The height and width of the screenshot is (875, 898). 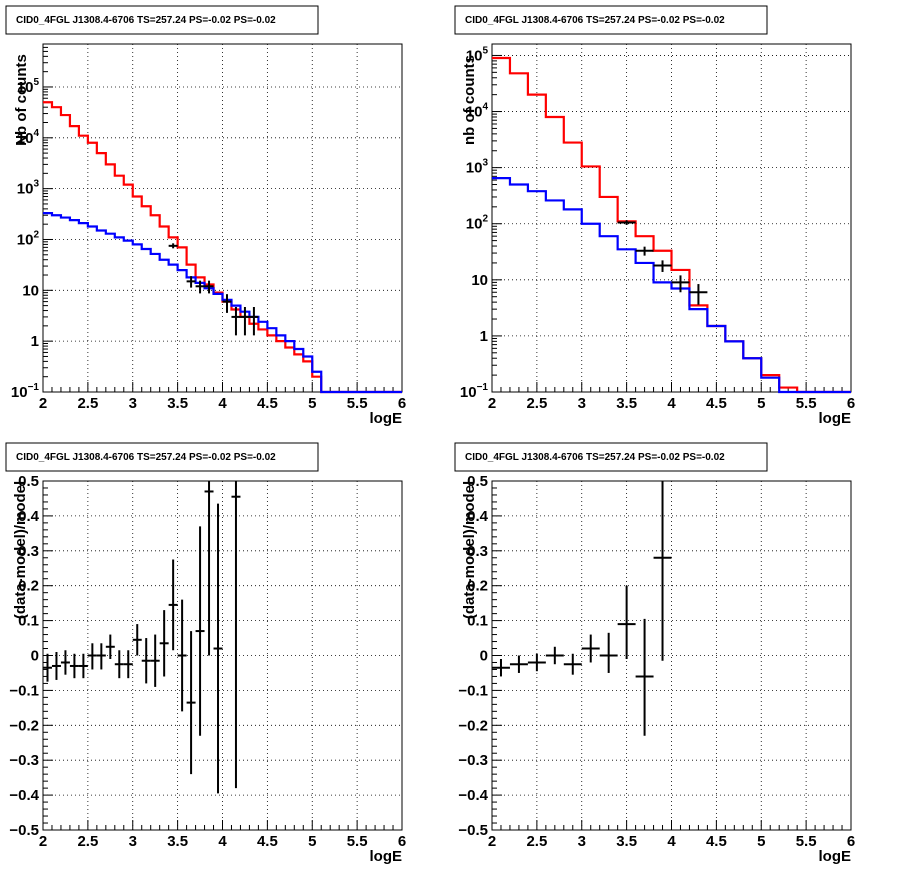 I want to click on y-axis-label: nb of counts, so click(x=469, y=100).